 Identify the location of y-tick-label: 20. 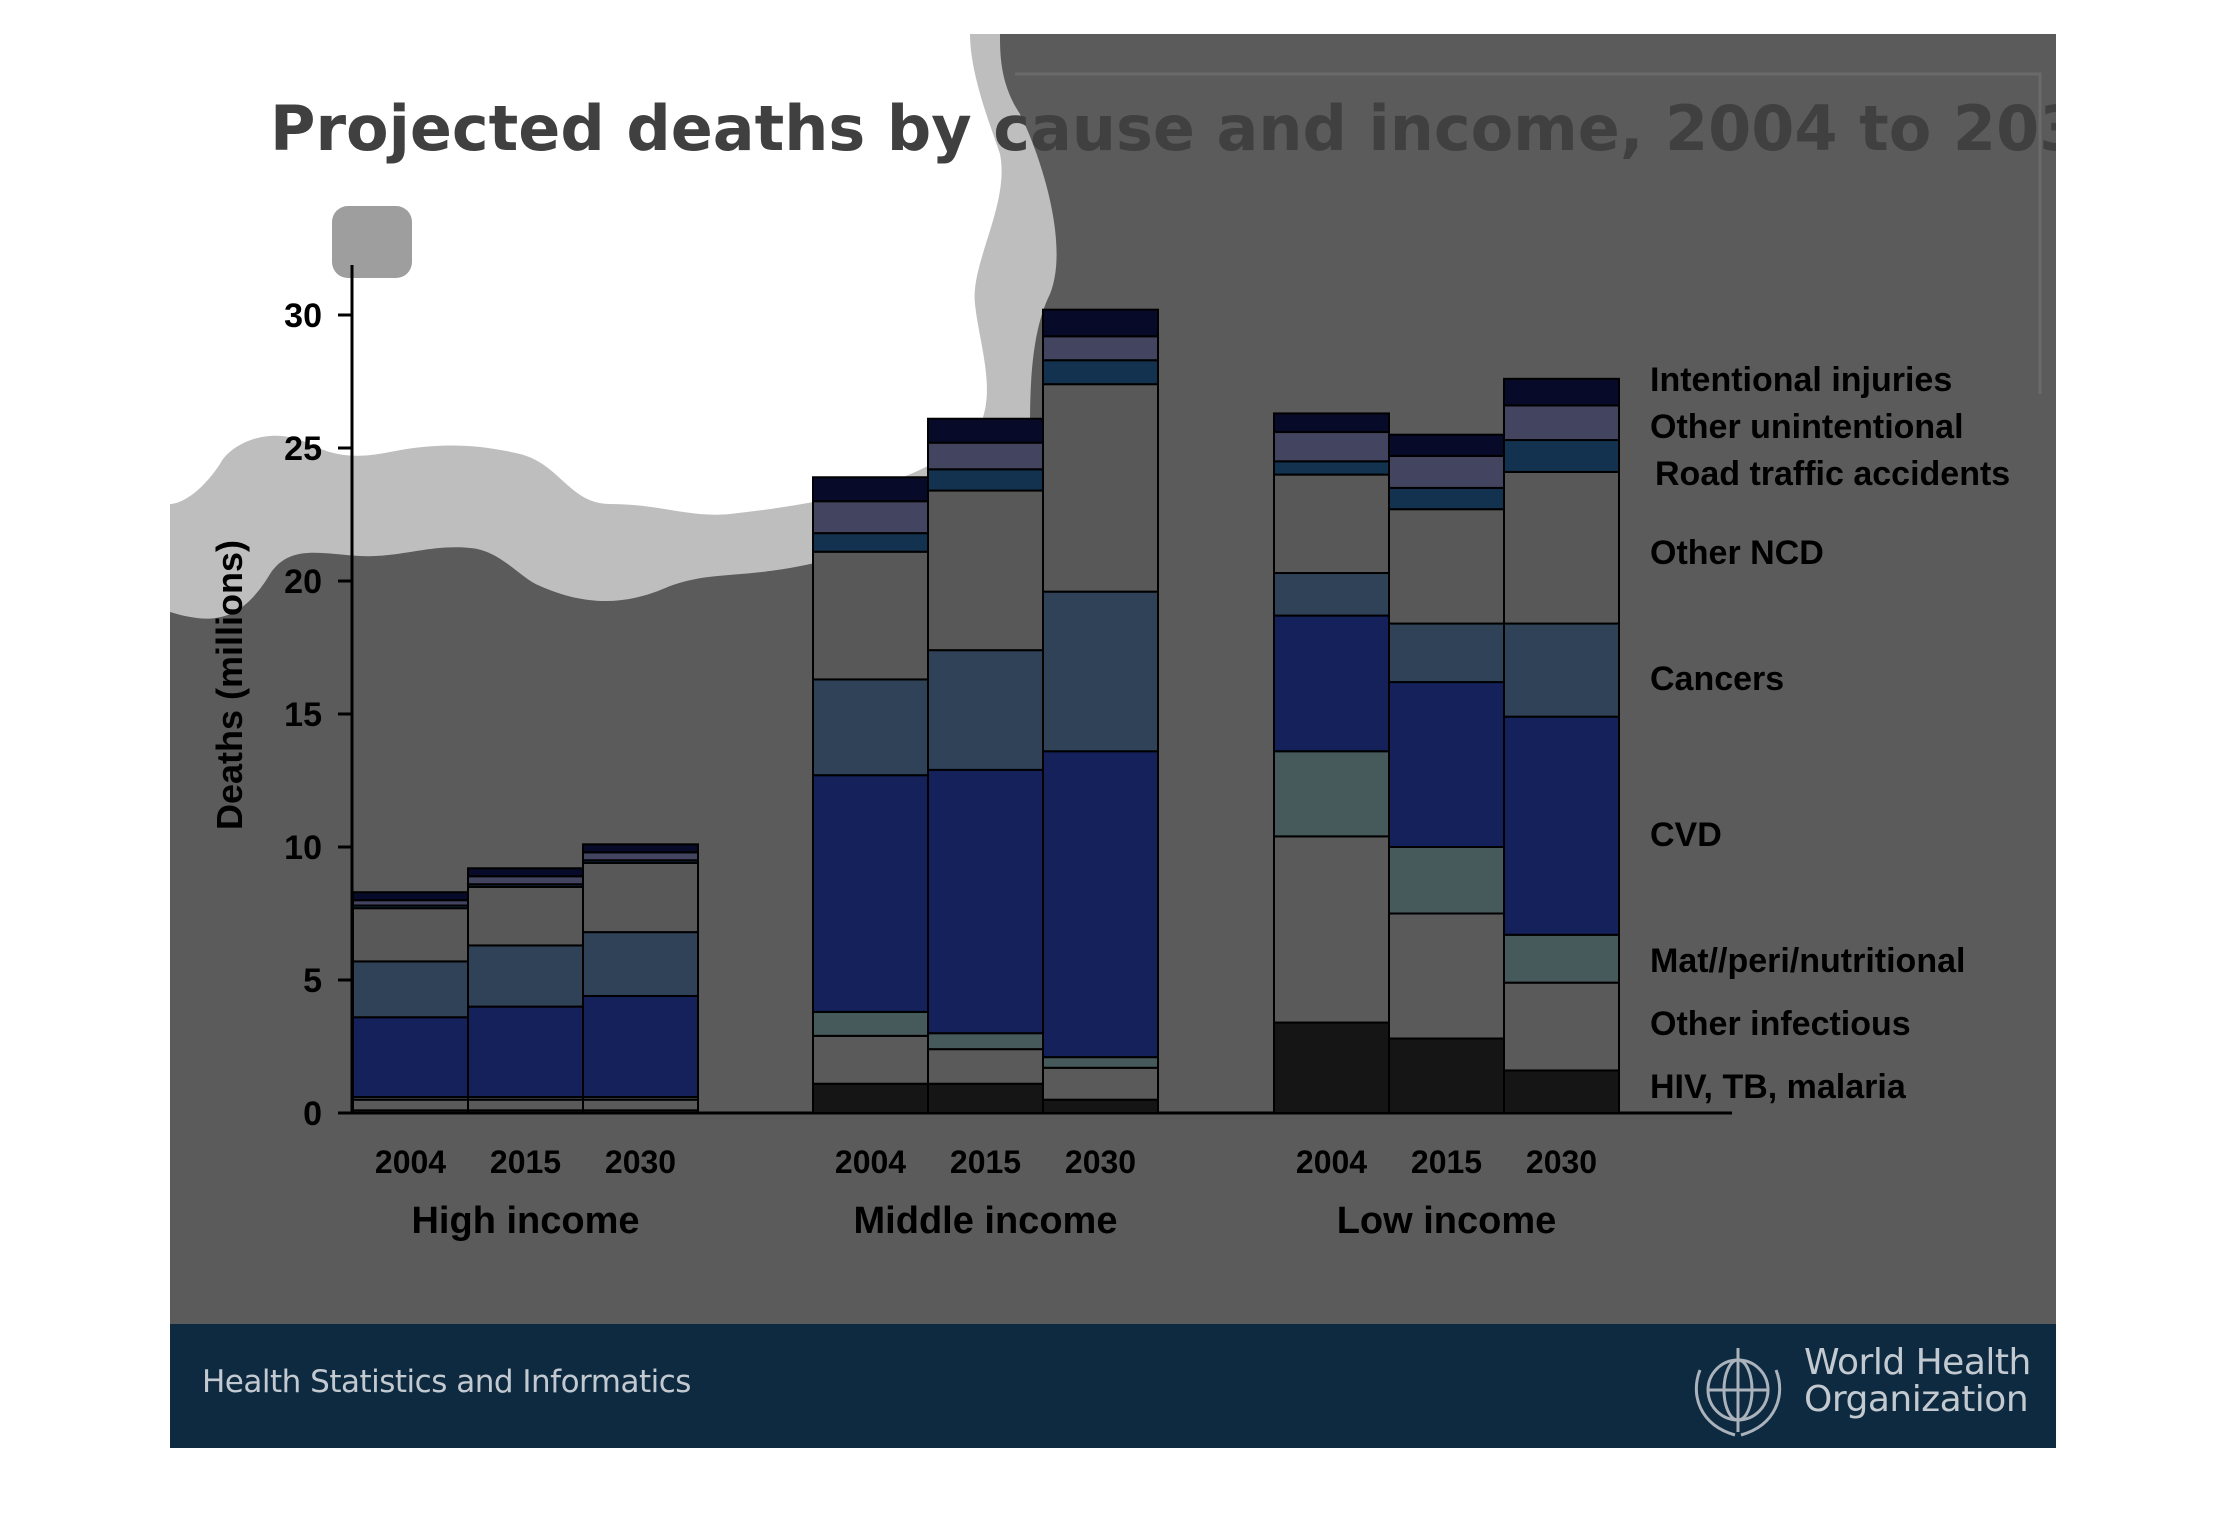
(303, 582).